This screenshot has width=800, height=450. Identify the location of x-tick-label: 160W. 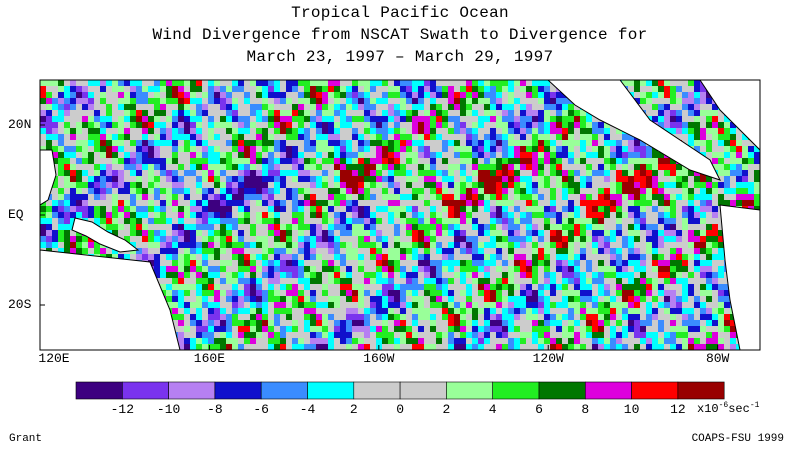
(379, 358).